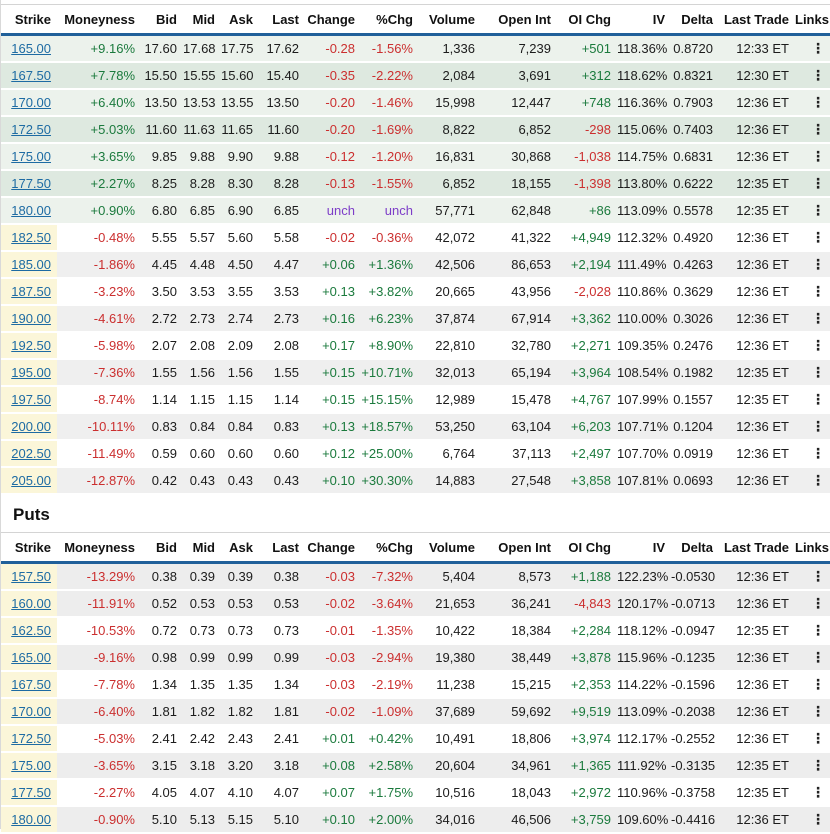 Image resolution: width=830 pixels, height=834 pixels. I want to click on cell-last: 3.53, so click(282, 292).